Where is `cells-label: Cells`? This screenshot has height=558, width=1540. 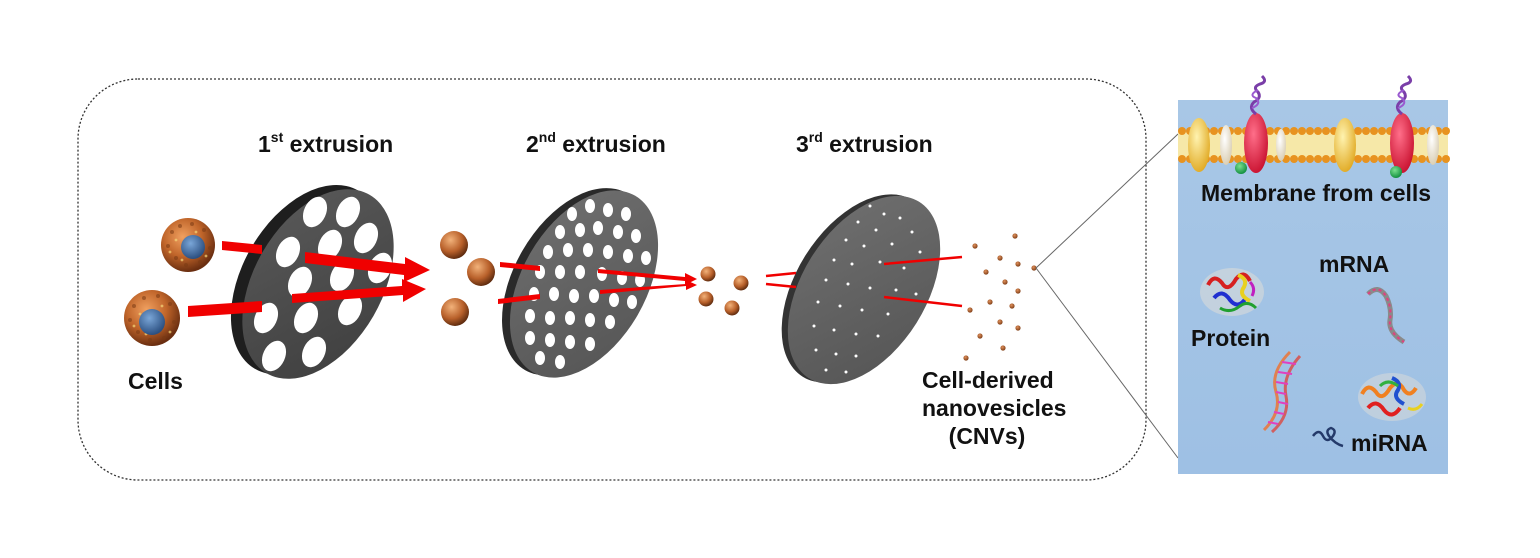 cells-label: Cells is located at coordinates (155, 381).